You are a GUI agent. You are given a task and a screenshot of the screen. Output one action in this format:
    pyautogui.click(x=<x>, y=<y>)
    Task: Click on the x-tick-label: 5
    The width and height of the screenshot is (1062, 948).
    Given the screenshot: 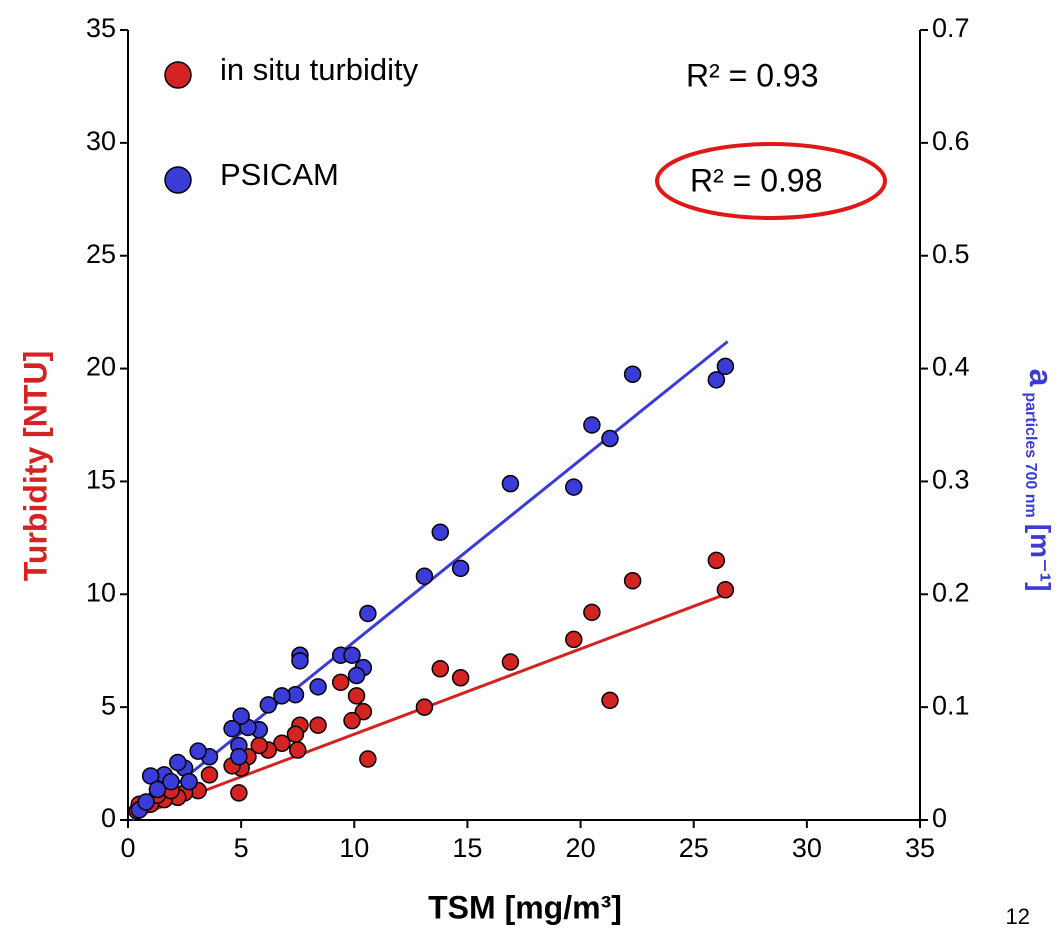 What is the action you would take?
    pyautogui.click(x=241, y=848)
    